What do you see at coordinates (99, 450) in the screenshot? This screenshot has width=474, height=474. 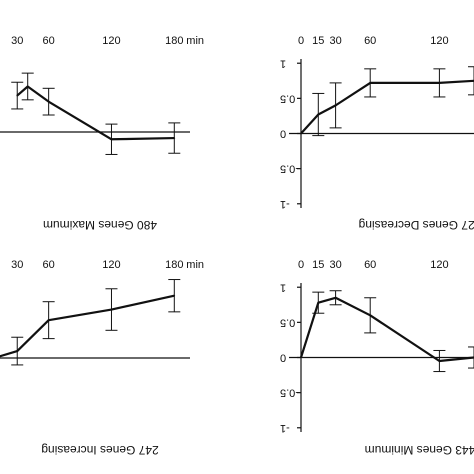 I see `panel-title: 247 Genes Increasing` at bounding box center [99, 450].